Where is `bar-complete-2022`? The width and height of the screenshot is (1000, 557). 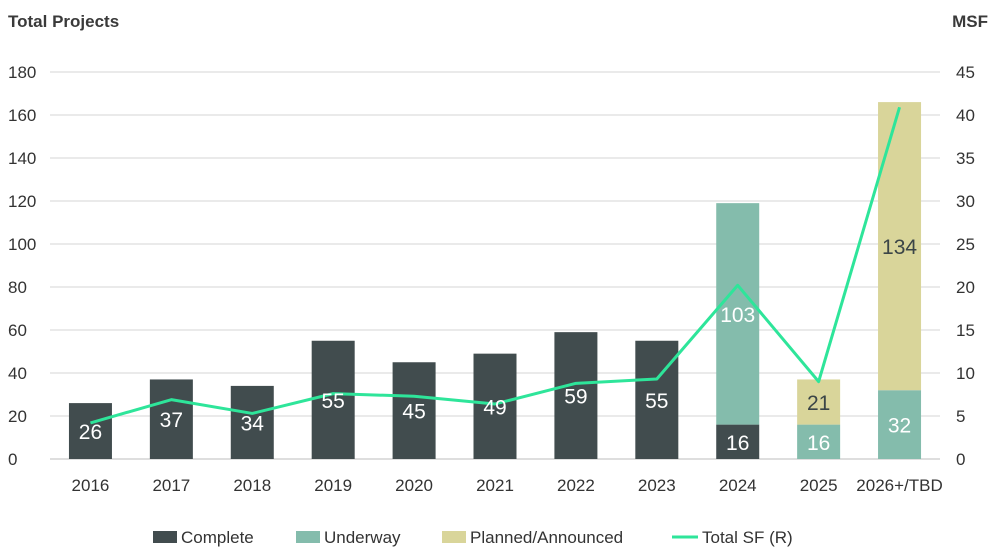 bar-complete-2022 is located at coordinates (576, 395).